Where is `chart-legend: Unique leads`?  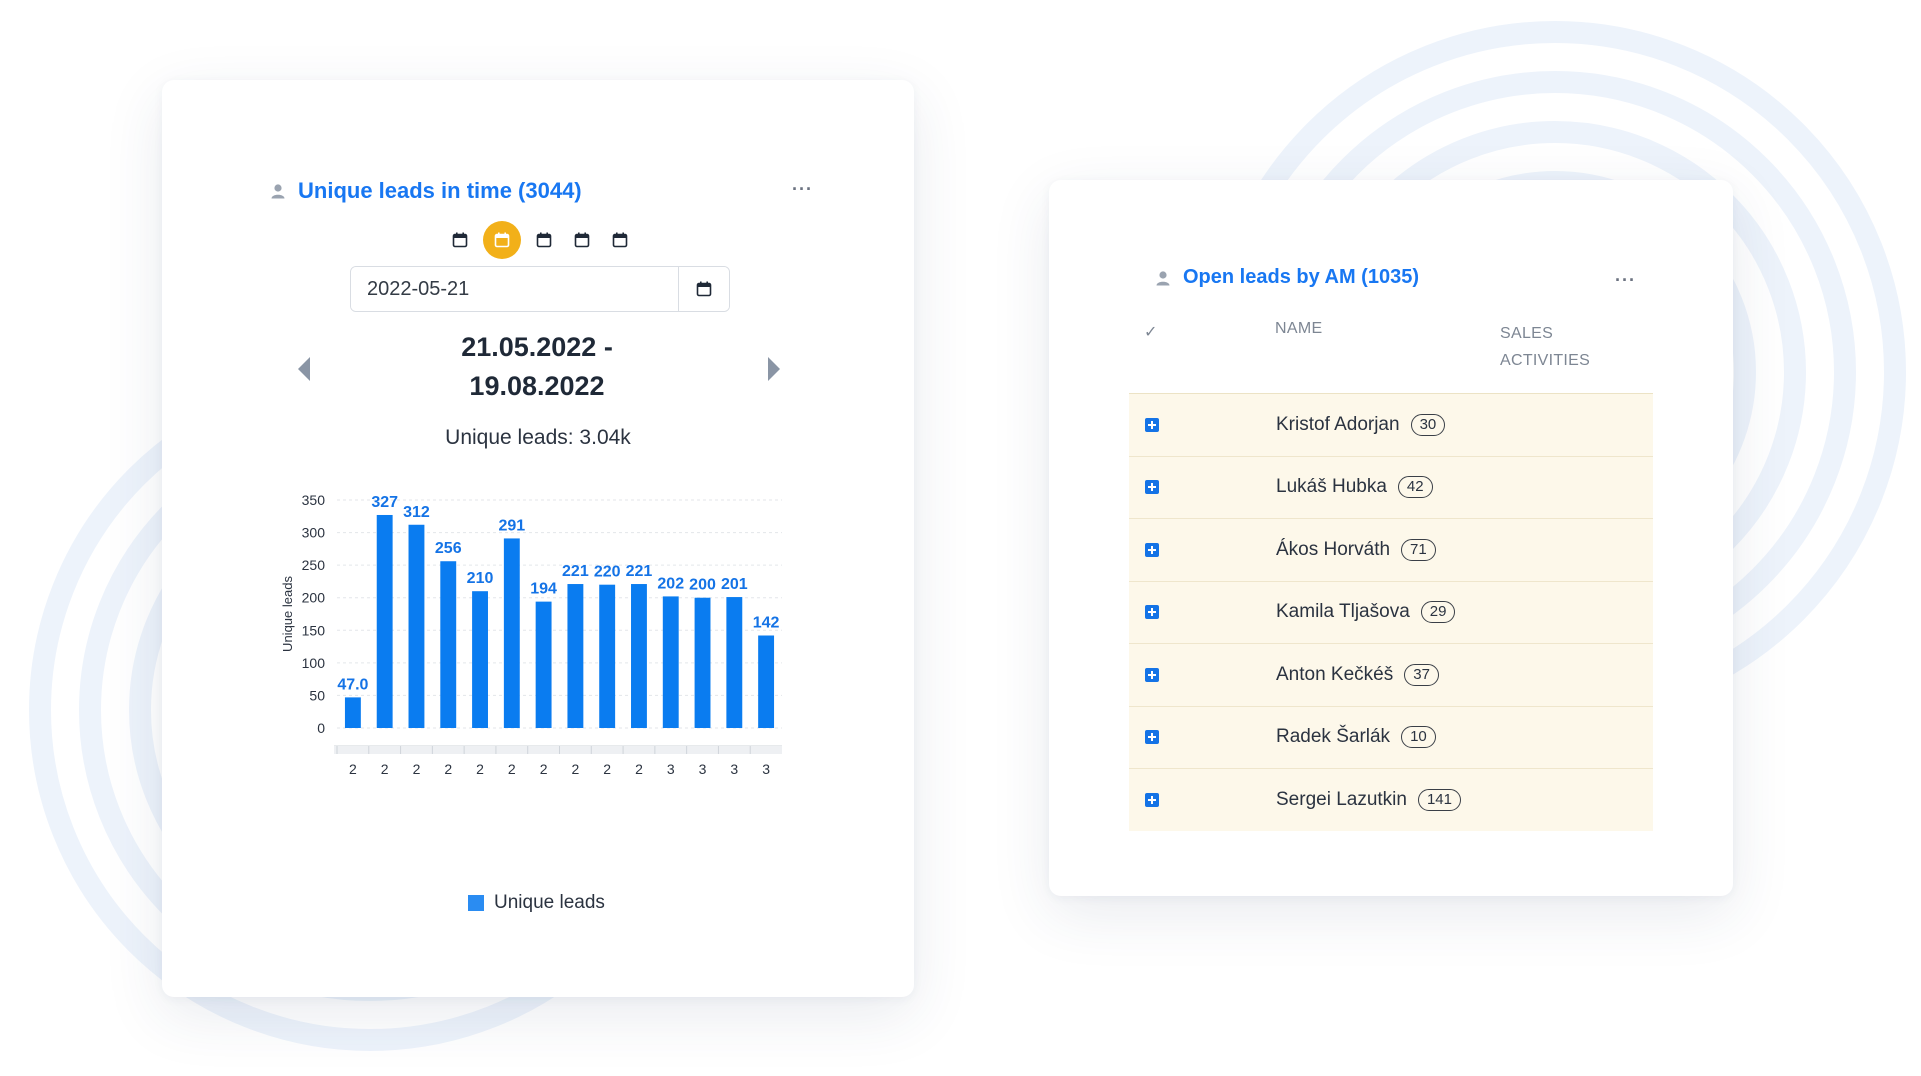
chart-legend: Unique leads is located at coordinates (536, 903).